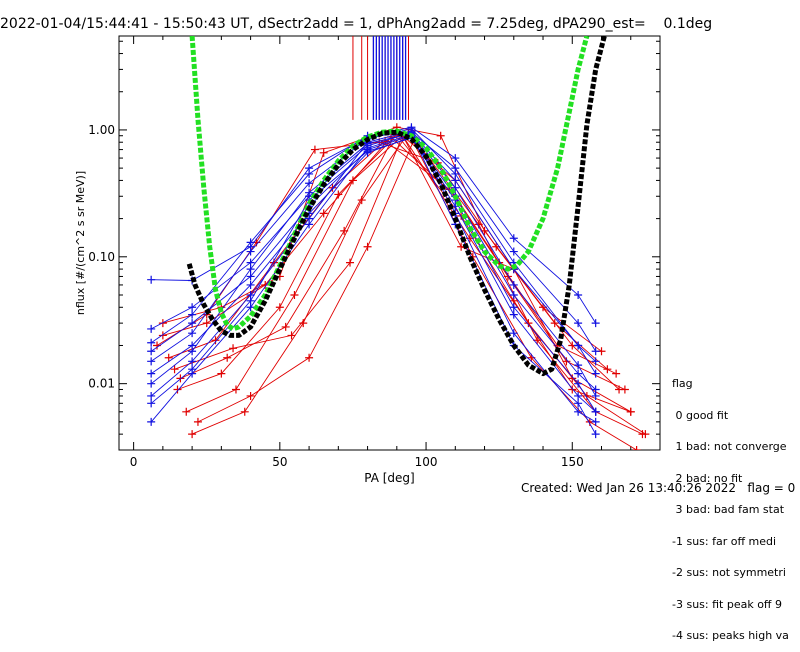  Describe the element at coordinates (389, 478) in the screenshot. I see `x-axis-label: PA [deg]` at that location.